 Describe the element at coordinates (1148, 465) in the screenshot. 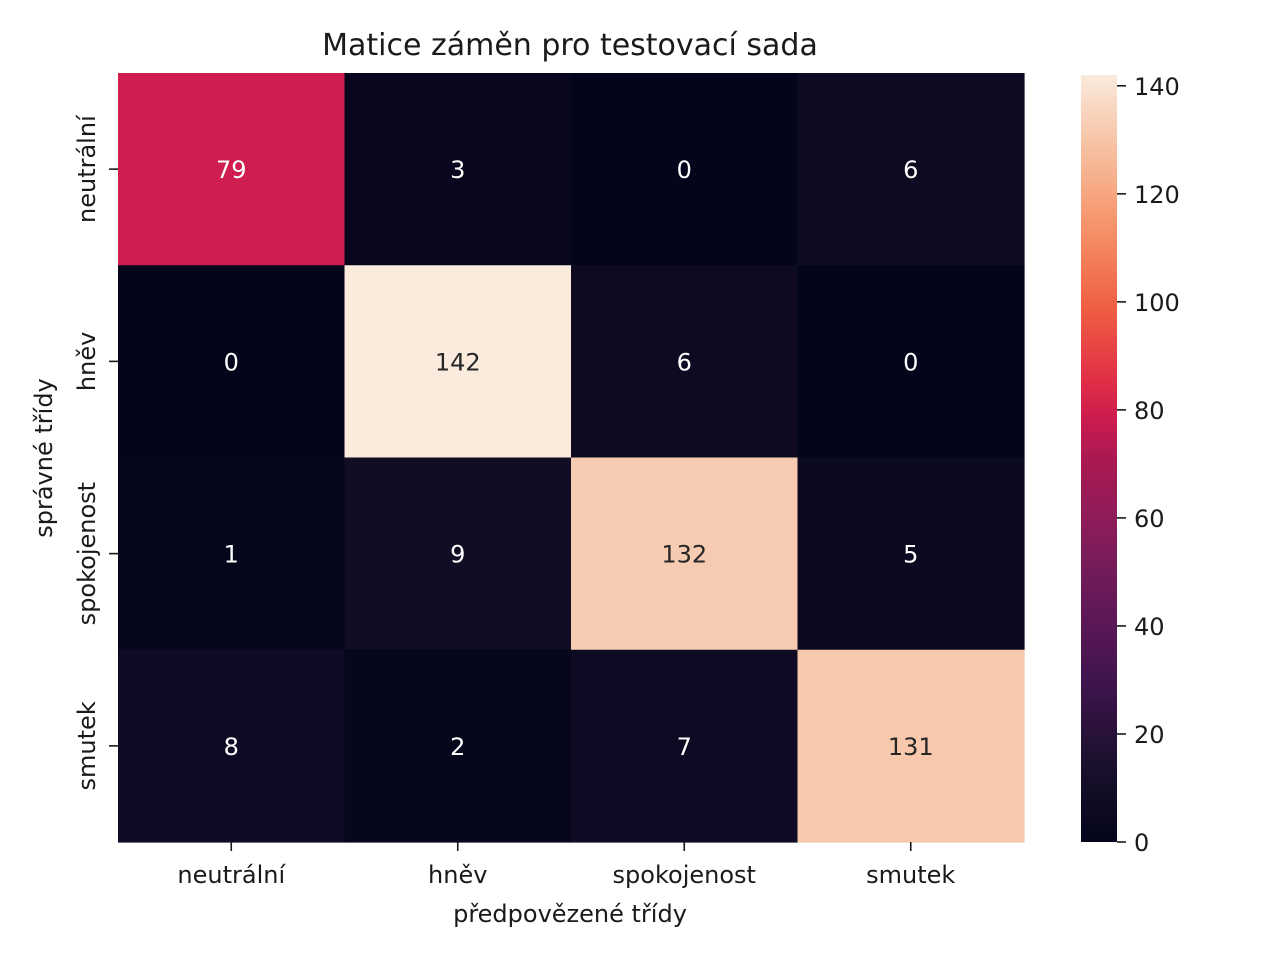

I see `colorbar-ticks: 0 20 40 60 80 100 120 140` at that location.